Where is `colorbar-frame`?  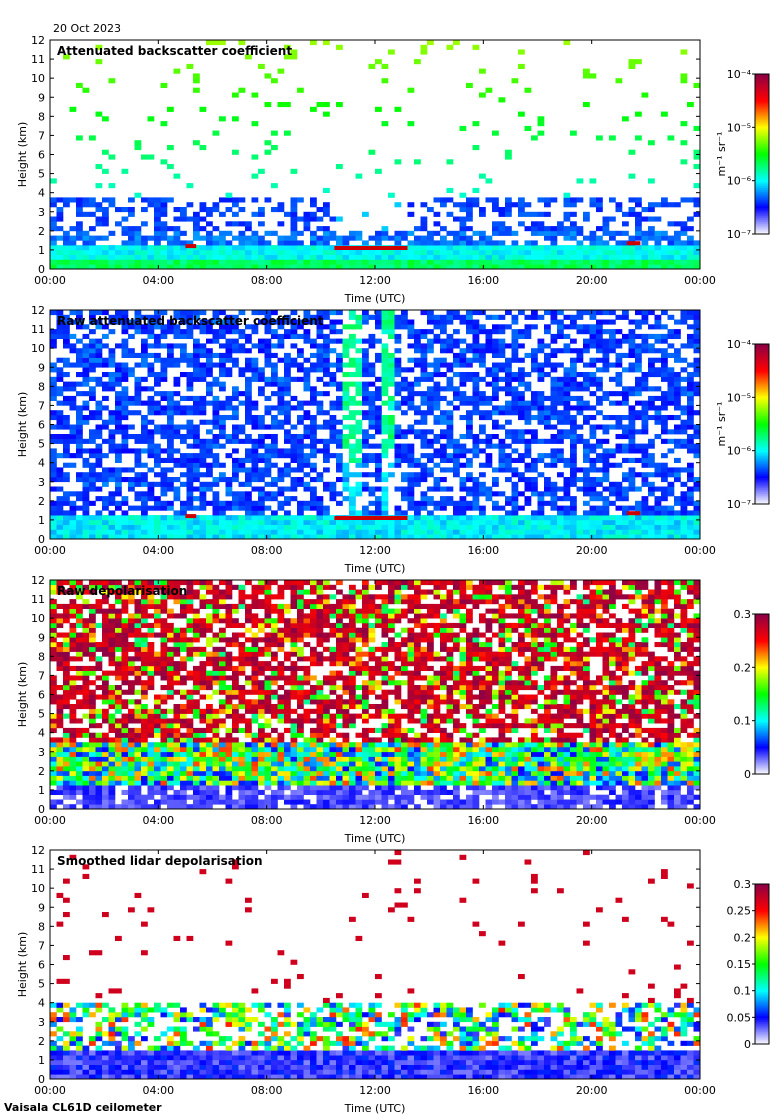
colorbar-frame is located at coordinates (762, 424).